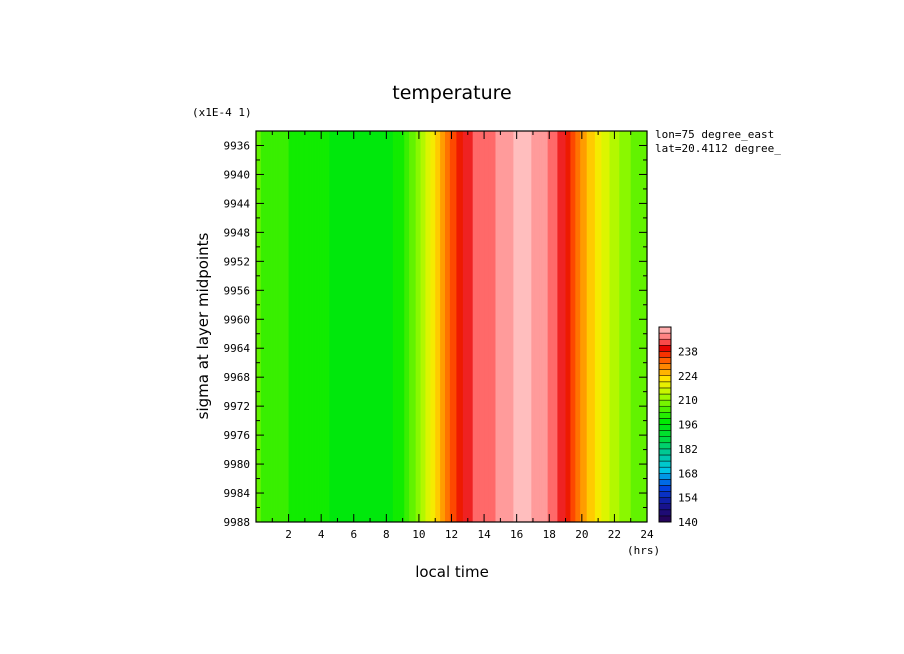  Describe the element at coordinates (688, 376) in the screenshot. I see `colorbar-tick-label: 224` at that location.